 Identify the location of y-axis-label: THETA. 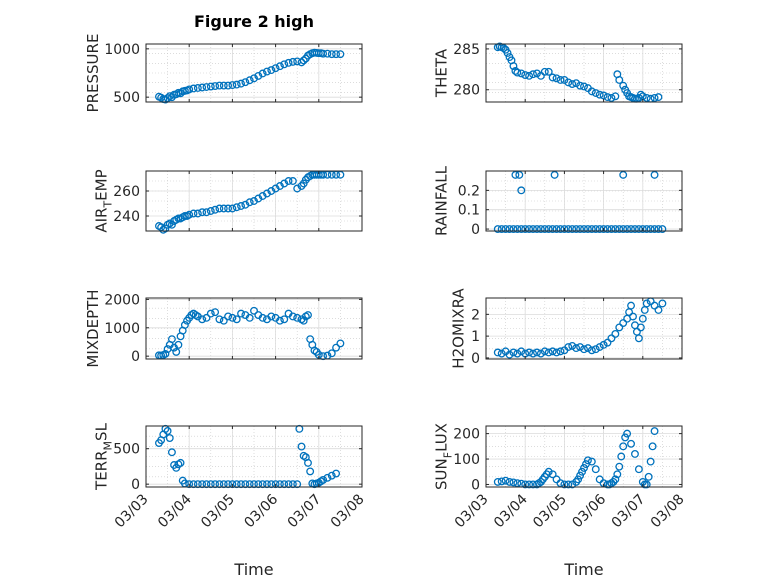
(442, 73).